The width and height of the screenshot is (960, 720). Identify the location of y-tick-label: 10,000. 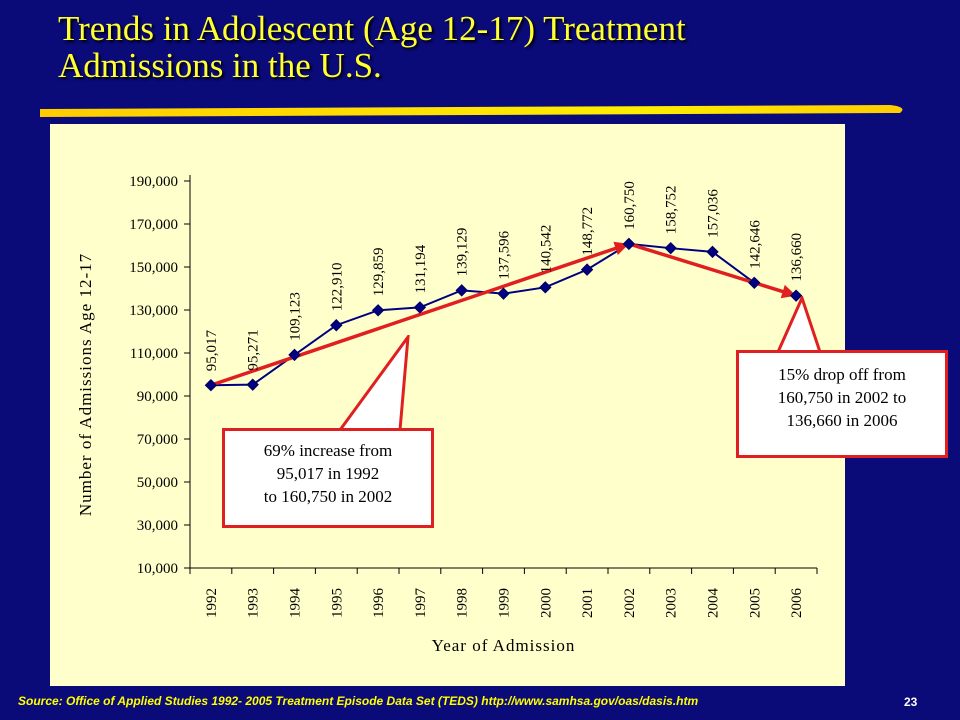
(157, 569).